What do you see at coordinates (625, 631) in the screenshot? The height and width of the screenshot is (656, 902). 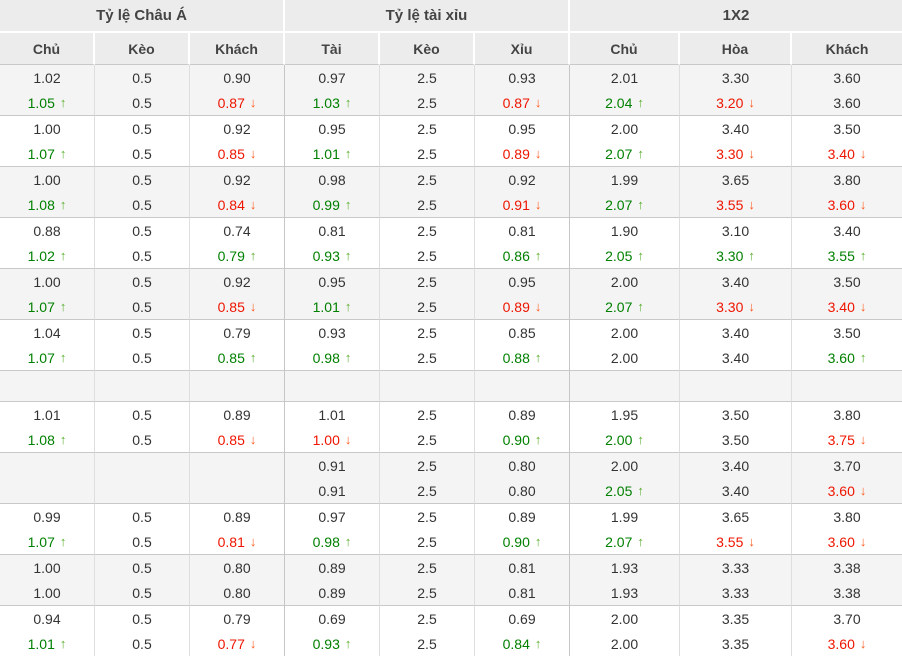 I see `odds-cell: 2.00 2.00` at bounding box center [625, 631].